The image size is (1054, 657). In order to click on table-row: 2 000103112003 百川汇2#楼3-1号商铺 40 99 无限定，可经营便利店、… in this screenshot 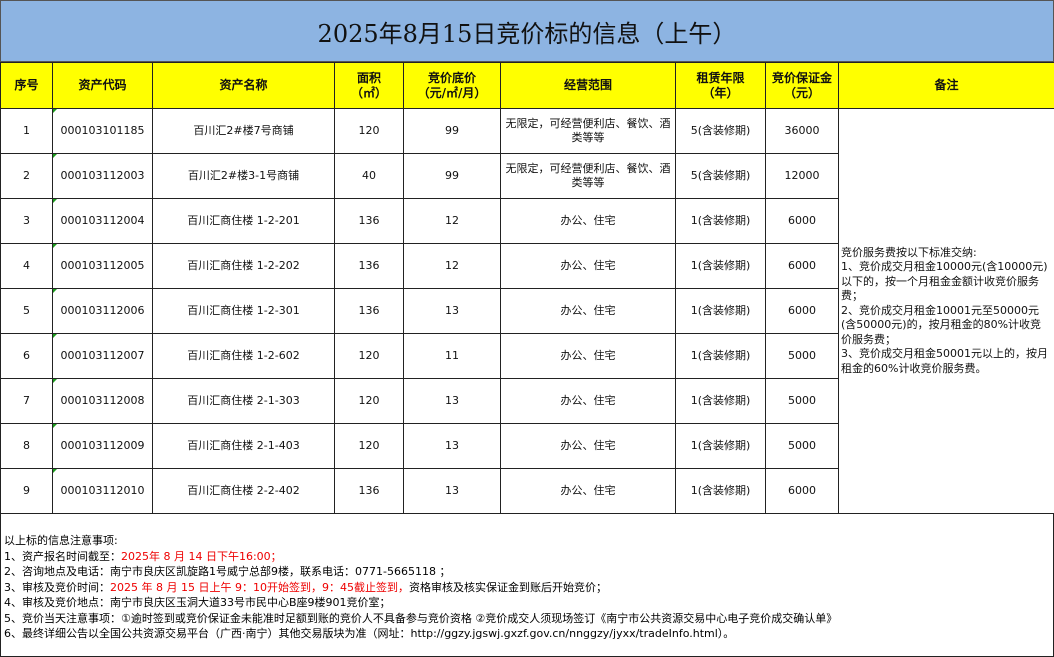, I will do `click(527, 176)`.